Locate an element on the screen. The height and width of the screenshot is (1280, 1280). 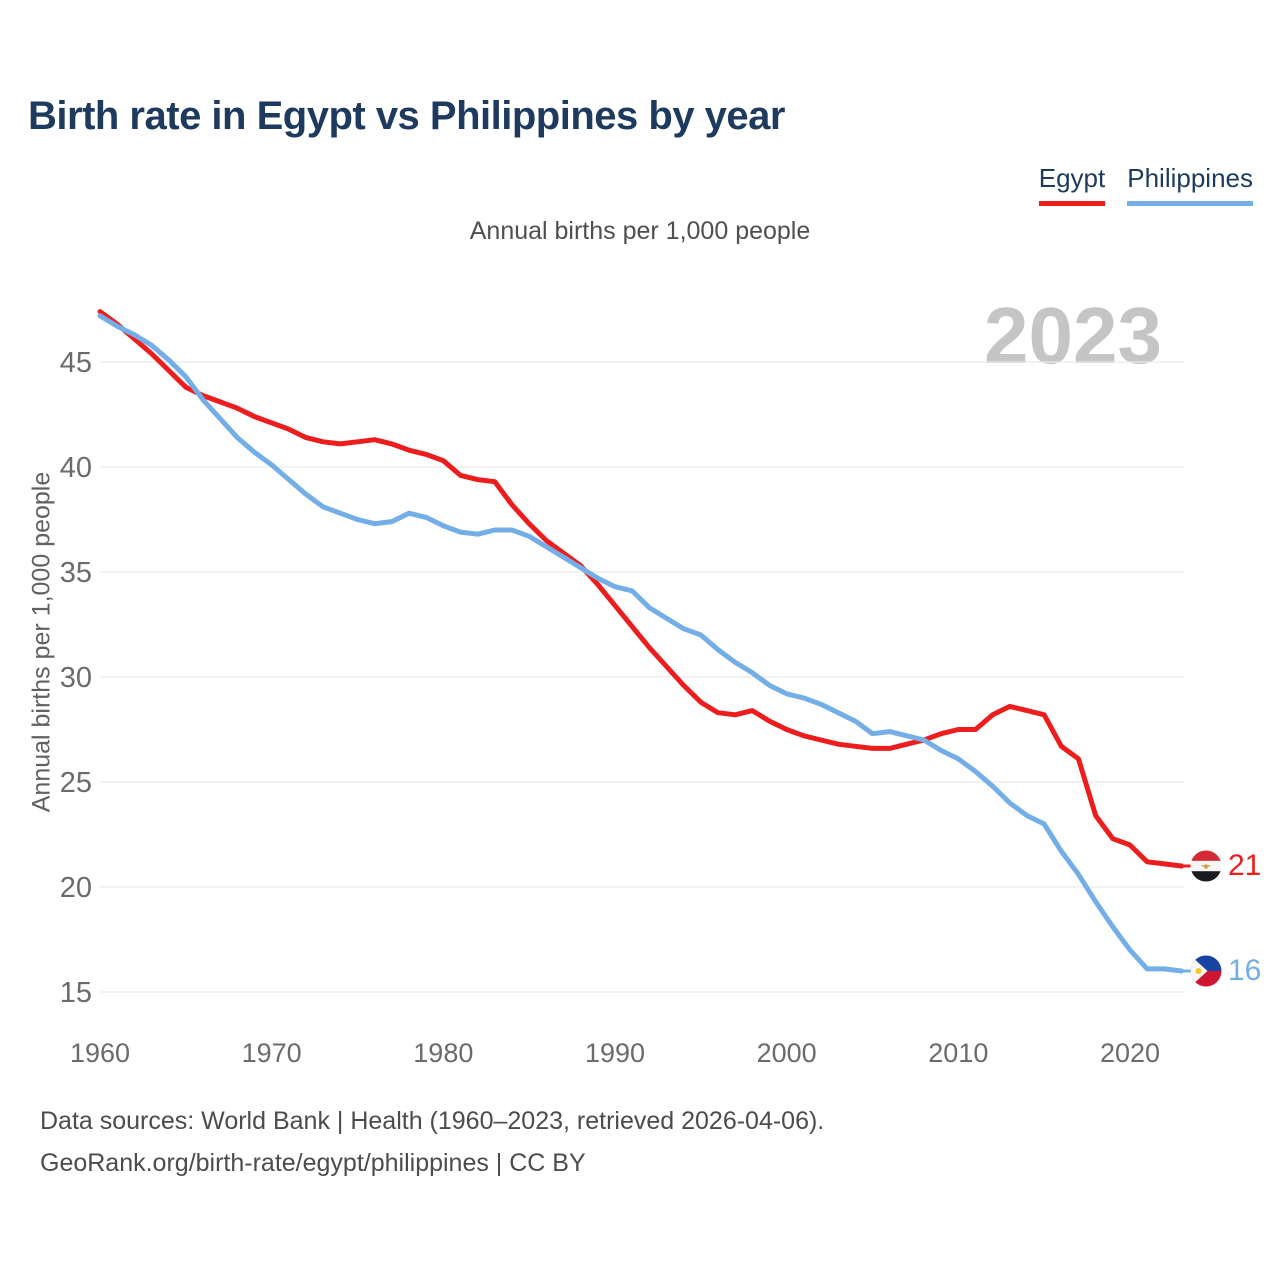
philippines-end-value: 16 is located at coordinates (1245, 970).